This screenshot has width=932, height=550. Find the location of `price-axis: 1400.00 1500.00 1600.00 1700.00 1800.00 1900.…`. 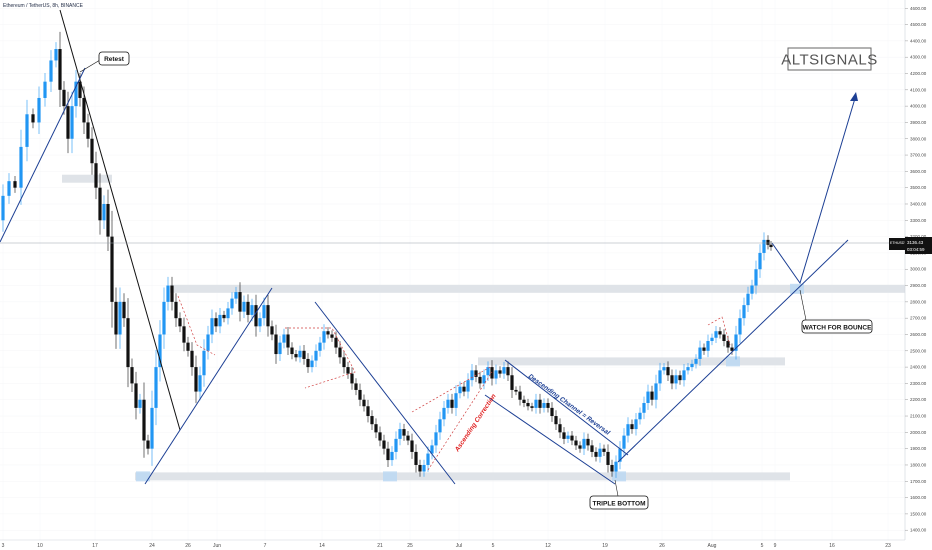

price-axis: 1400.00 1500.00 1600.00 1700.00 1800.00 1900.… is located at coordinates (915, 270).